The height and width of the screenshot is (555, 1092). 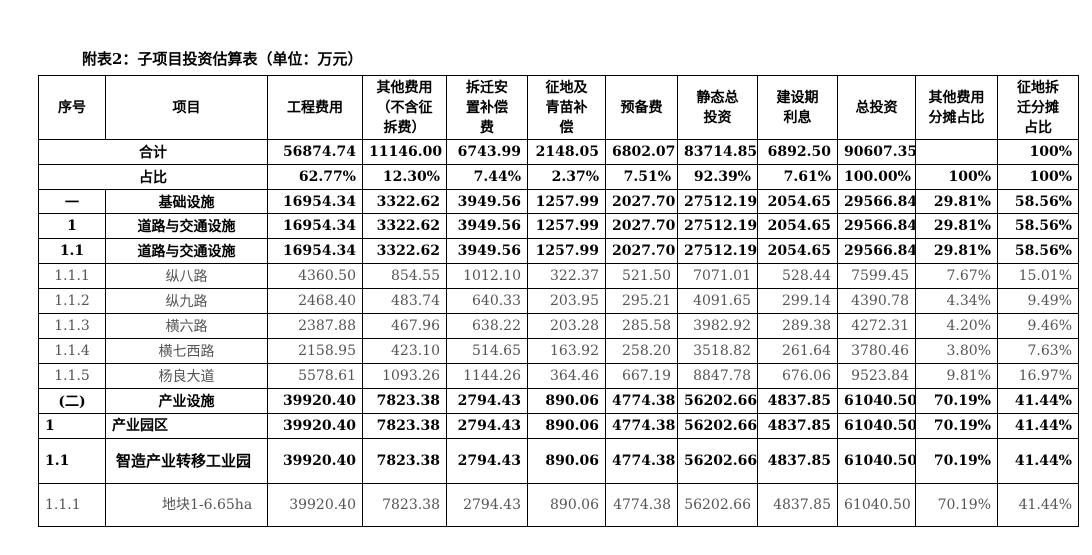 I want to click on value-cell: 9.81%, so click(x=956, y=376).